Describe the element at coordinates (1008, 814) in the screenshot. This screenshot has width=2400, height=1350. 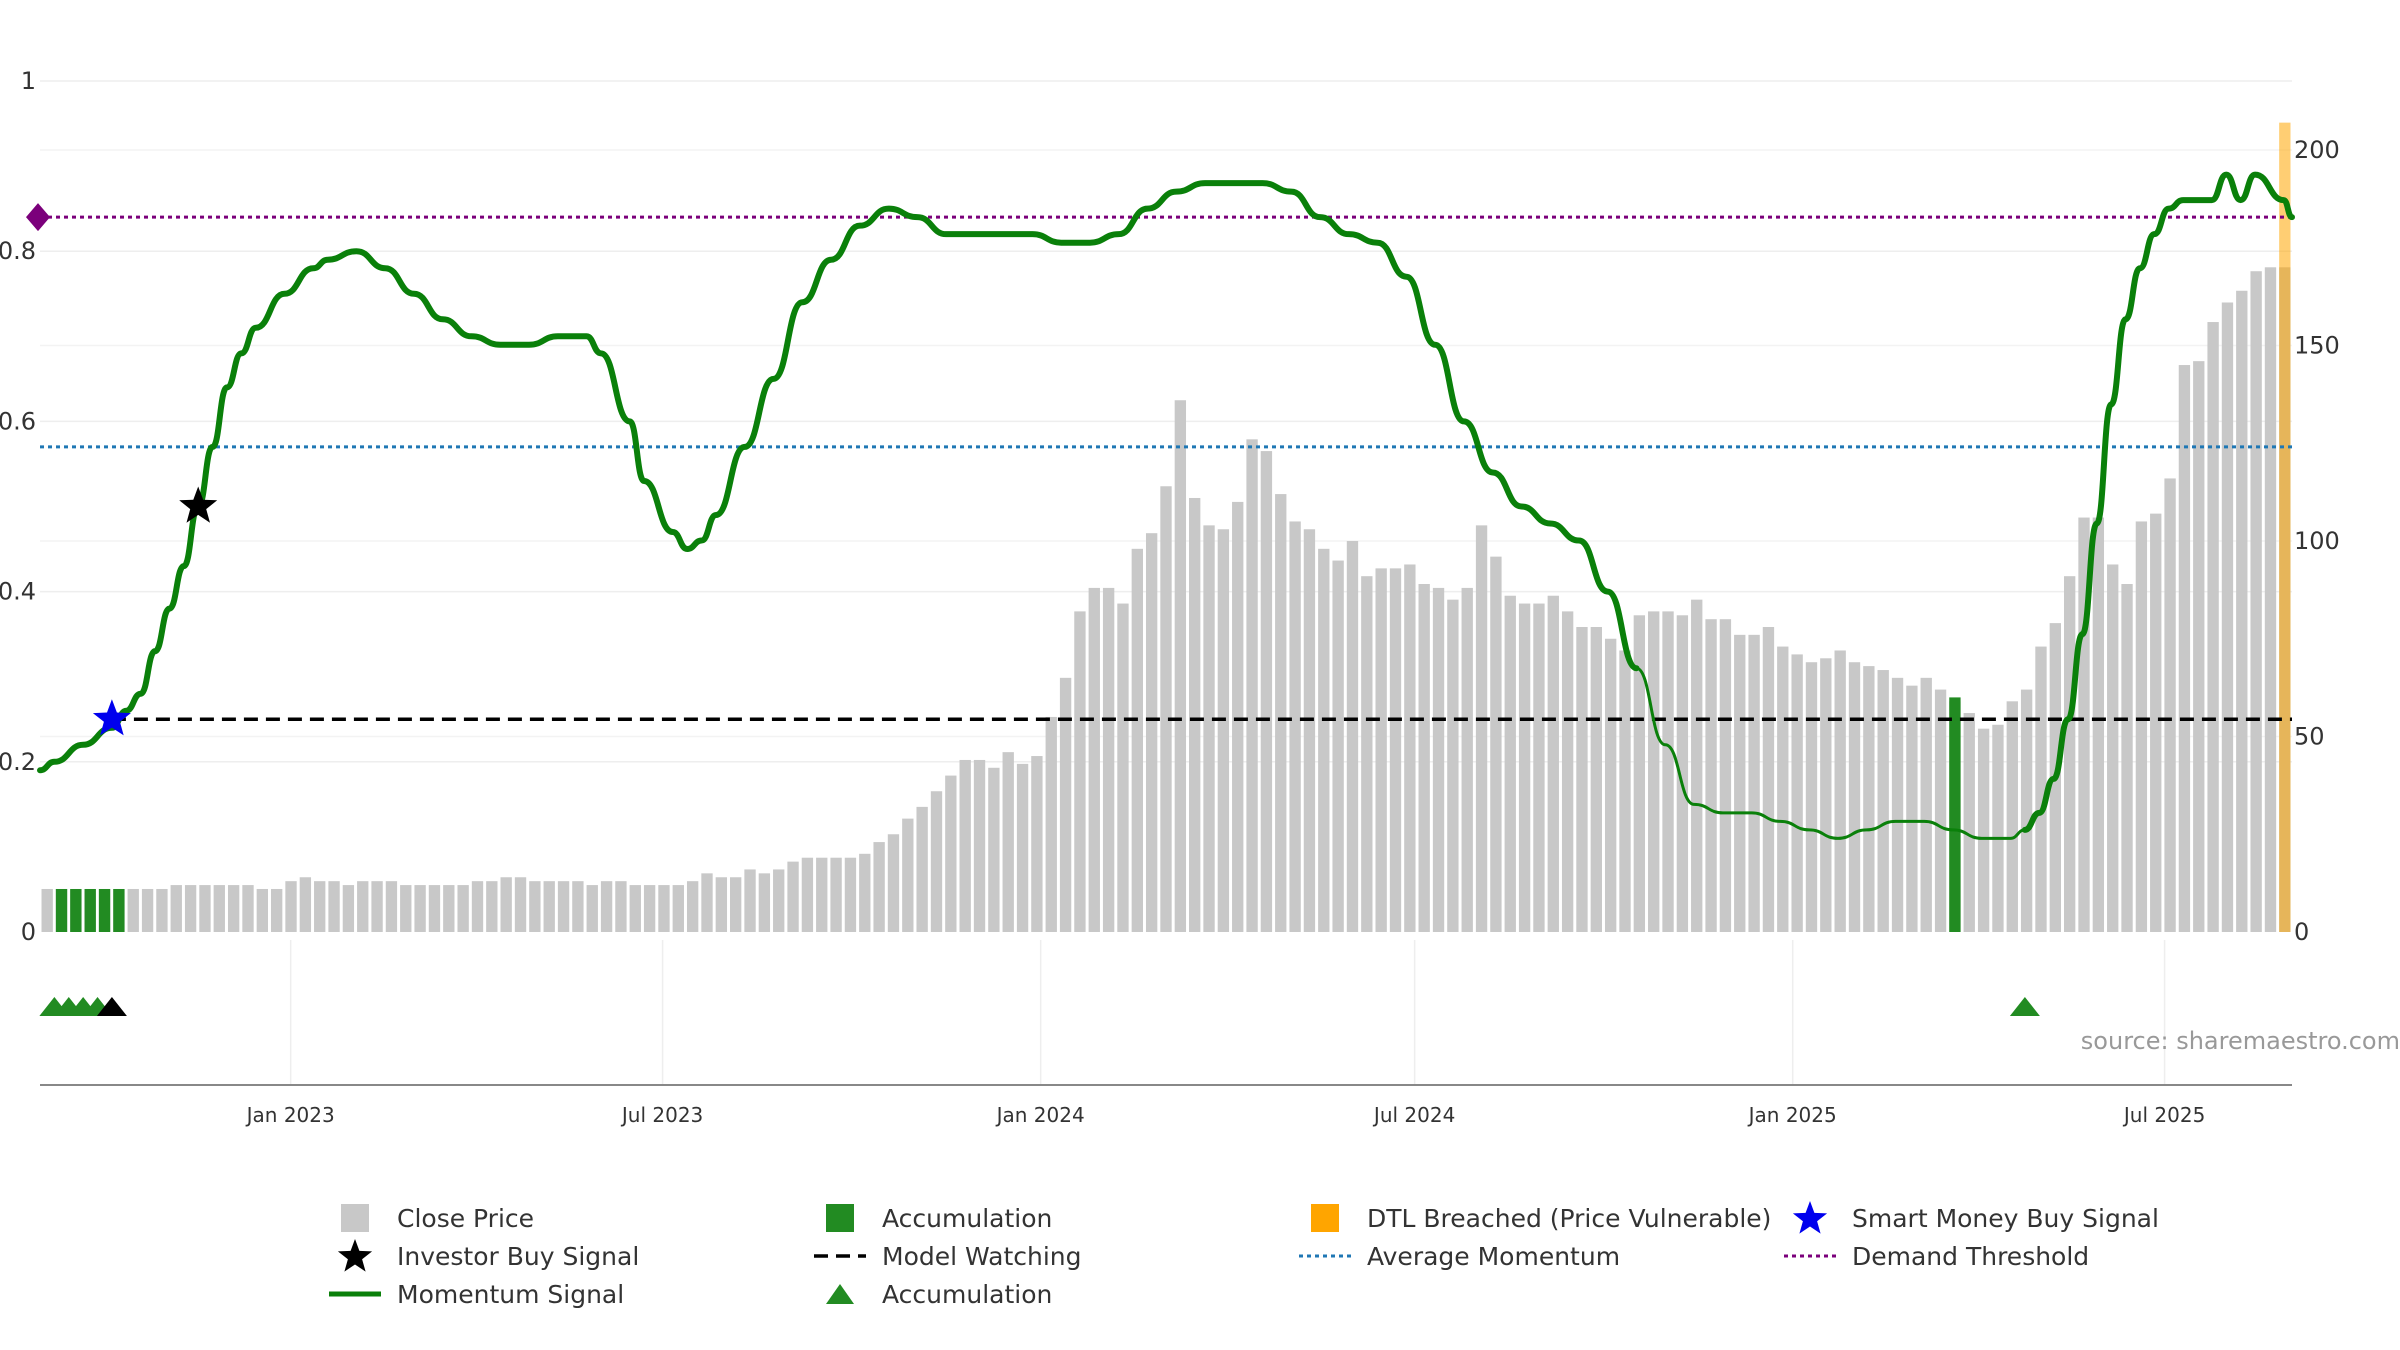
I see `accumulation-bars` at that location.